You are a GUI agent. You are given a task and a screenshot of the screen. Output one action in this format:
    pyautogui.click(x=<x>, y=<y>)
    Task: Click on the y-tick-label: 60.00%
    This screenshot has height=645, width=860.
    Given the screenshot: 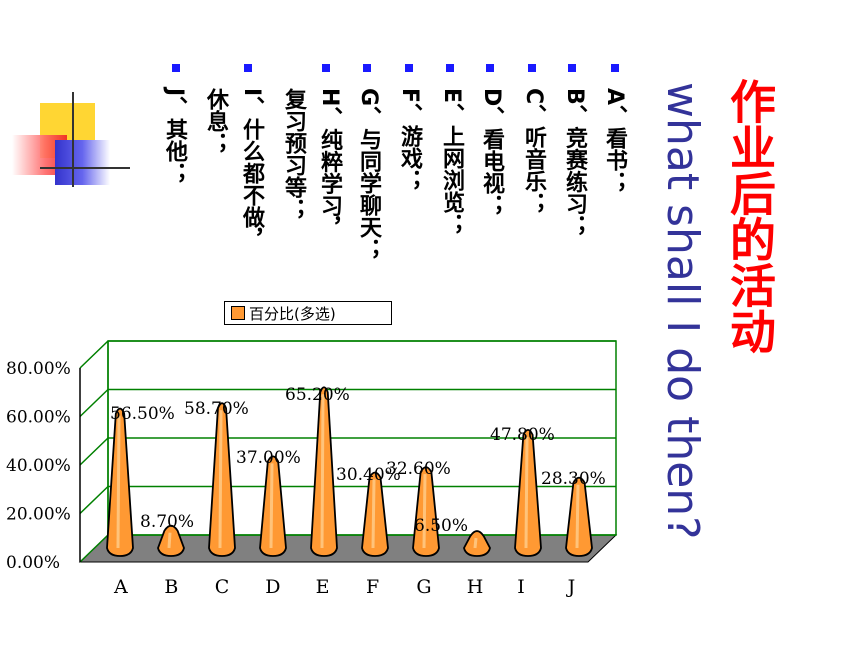 What is the action you would take?
    pyautogui.click(x=38, y=418)
    